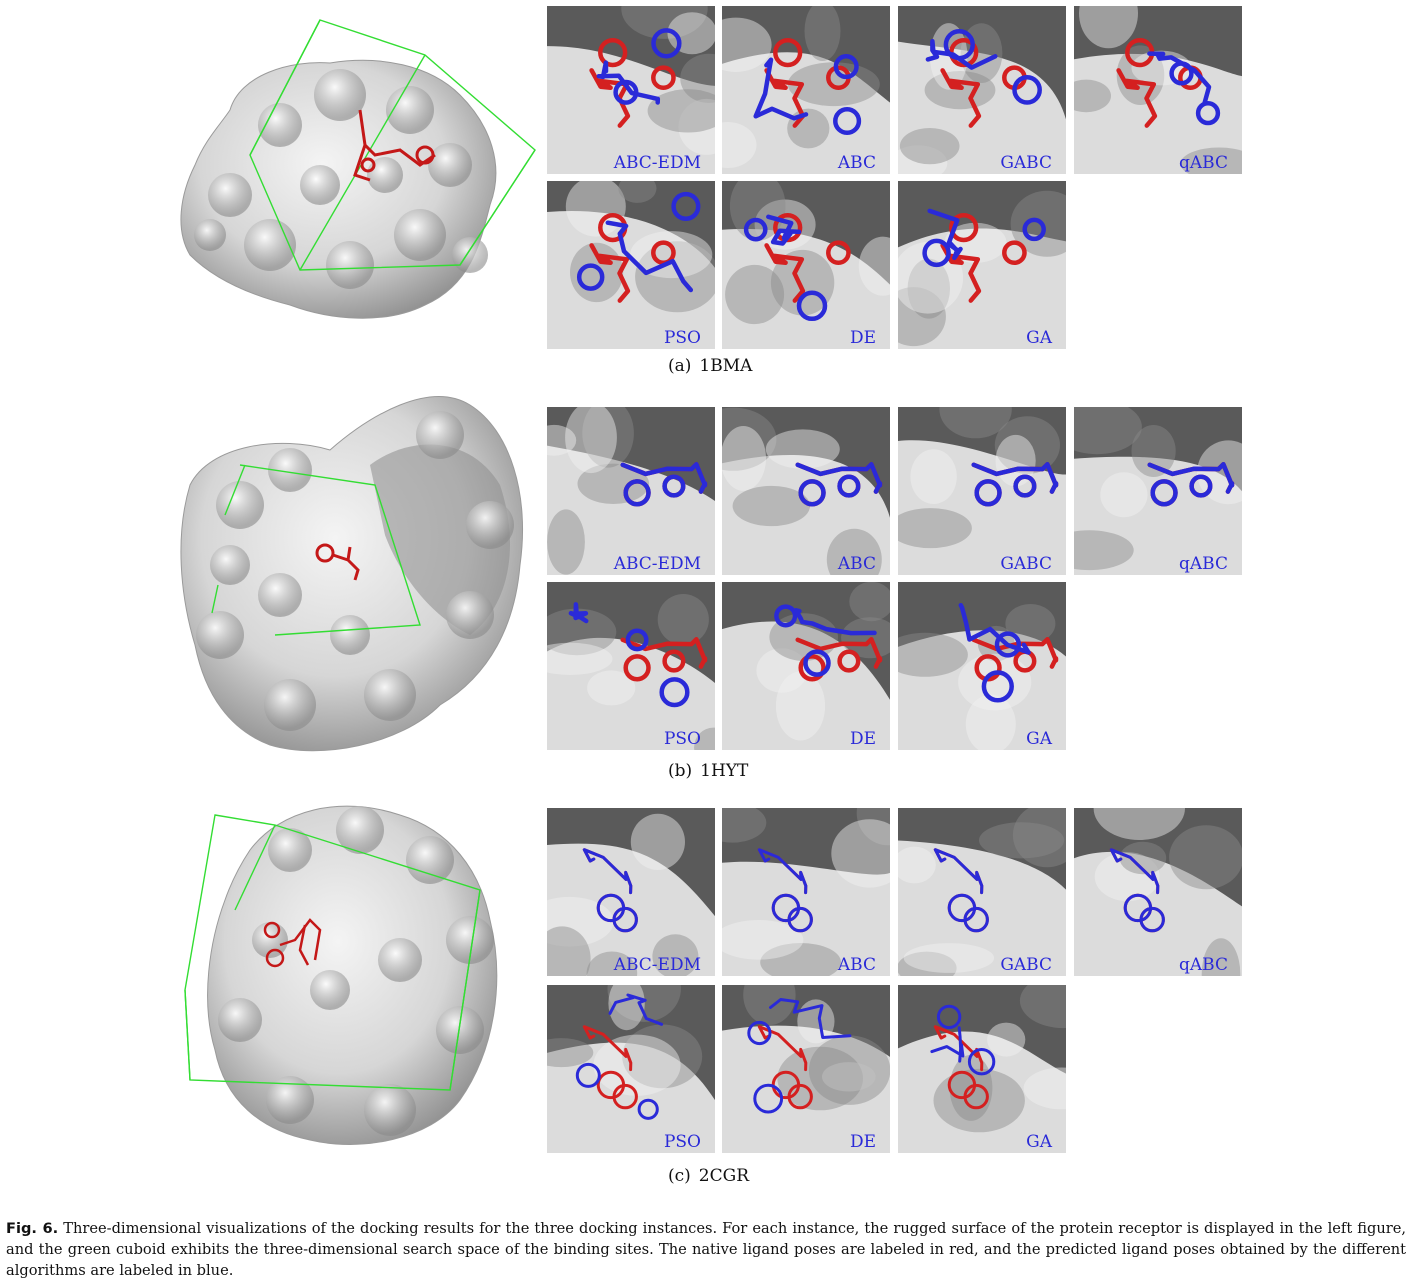 The image size is (1410, 1288). I want to click on docking-thumbnail-2cgr-ga: GA, so click(982, 1069).